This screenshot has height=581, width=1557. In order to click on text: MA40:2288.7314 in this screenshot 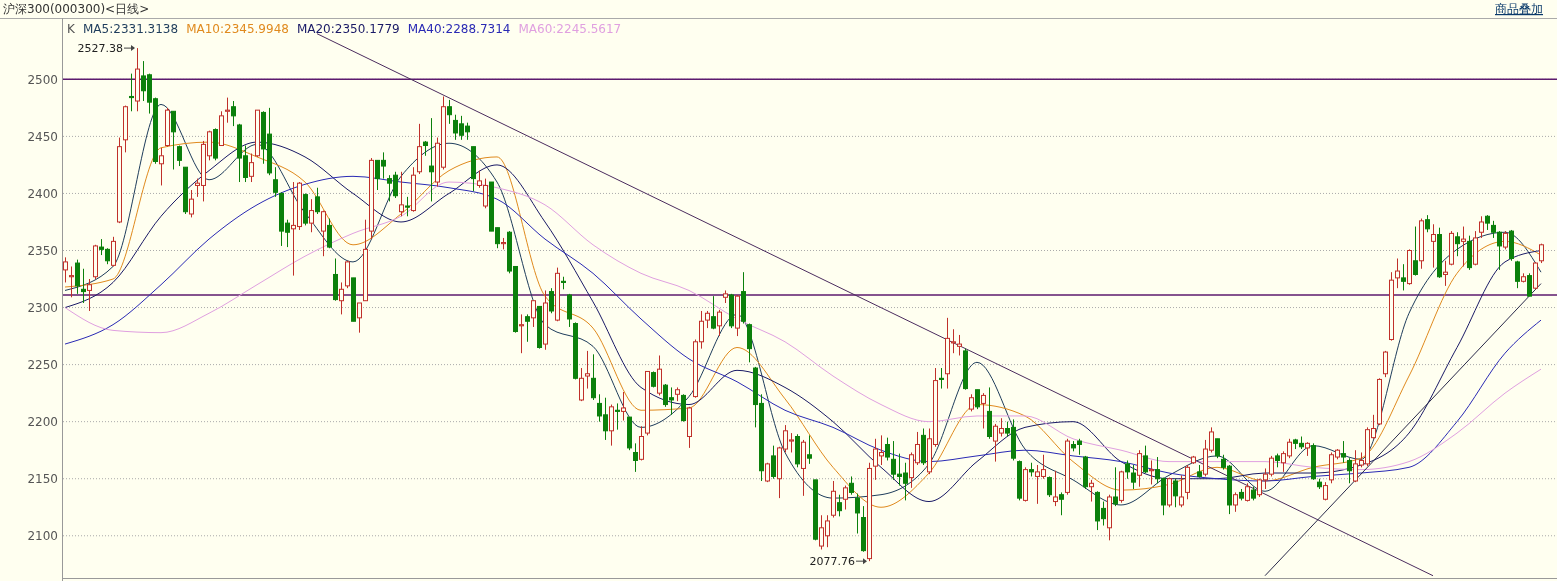, I will do `click(459, 29)`.